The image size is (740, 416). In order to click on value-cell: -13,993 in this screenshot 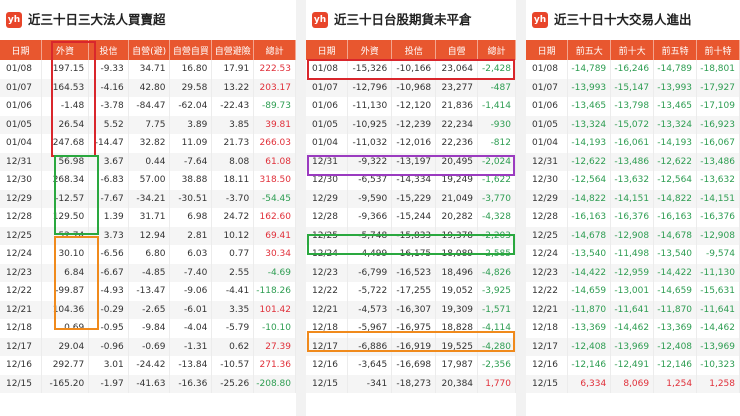, I will do `click(589, 87)`.